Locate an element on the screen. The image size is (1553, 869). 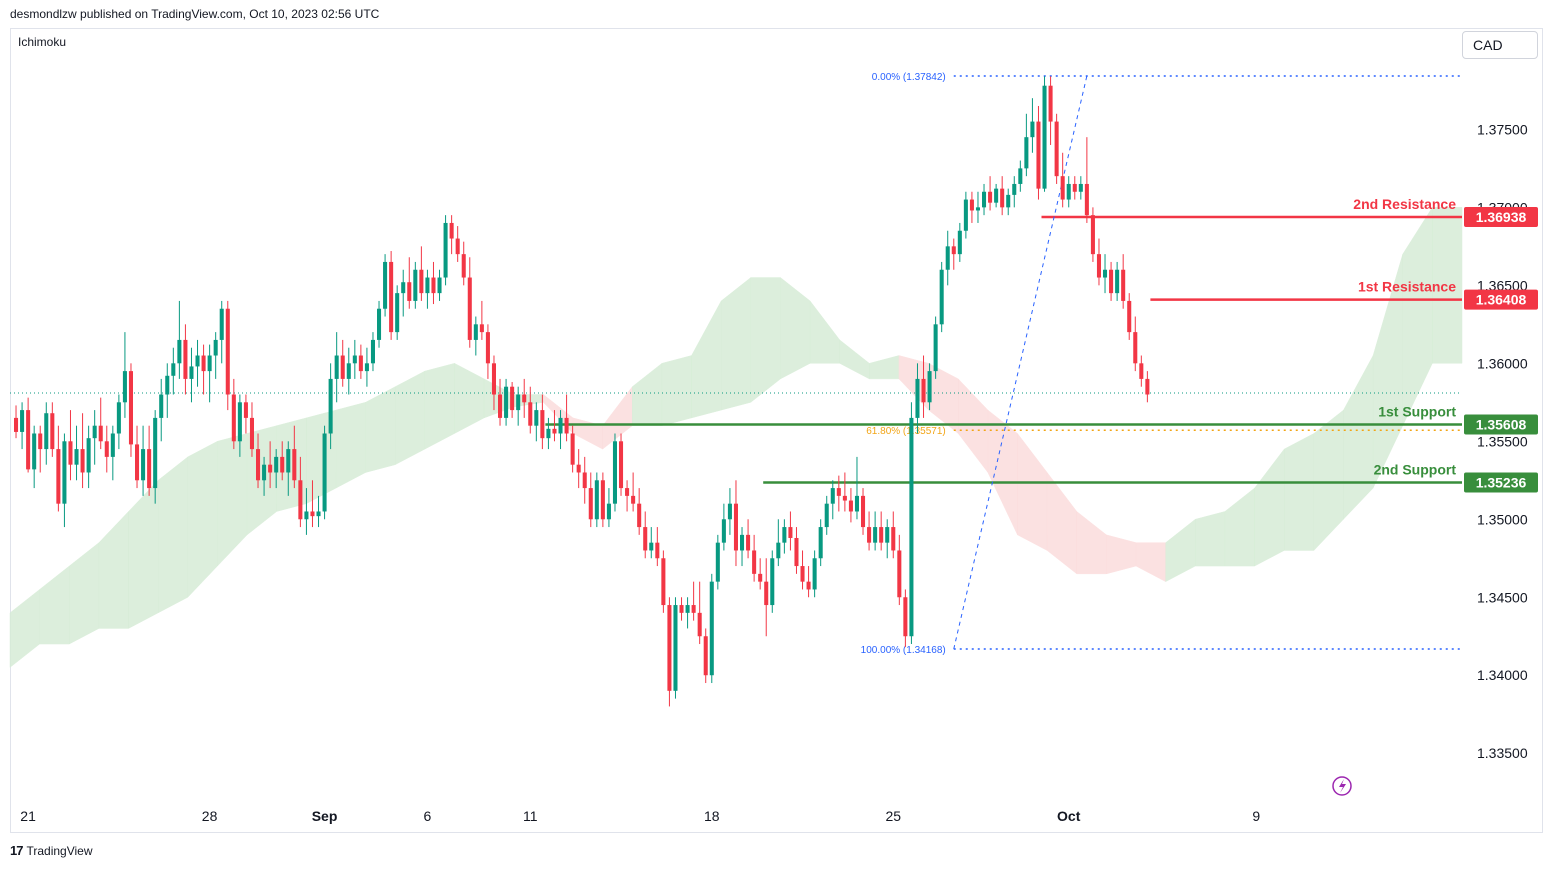
x-tick-label: Sep is located at coordinates (325, 816).